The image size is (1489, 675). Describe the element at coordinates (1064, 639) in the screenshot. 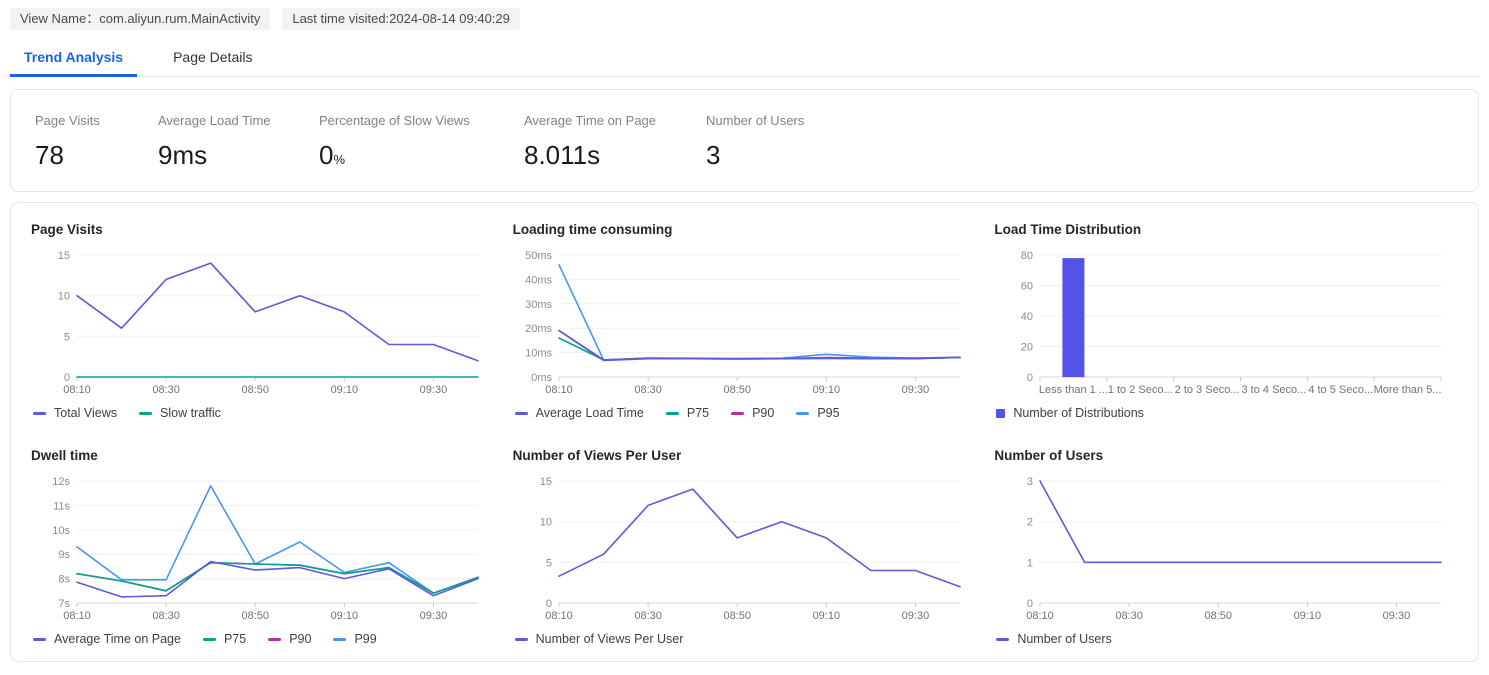

I see `legend-label: Number of Users` at that location.